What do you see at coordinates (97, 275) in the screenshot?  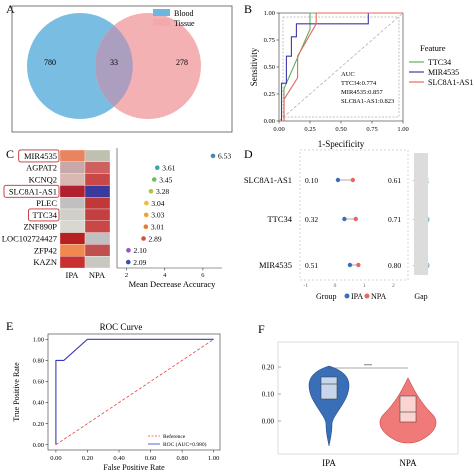 I see `heatmap-col-npa: NPA` at bounding box center [97, 275].